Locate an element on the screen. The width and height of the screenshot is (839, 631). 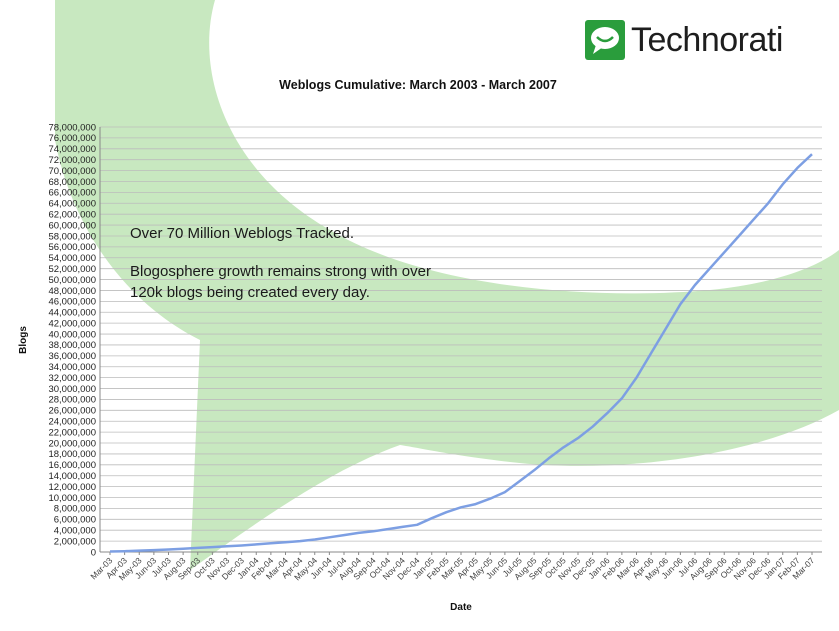
technorati-logo: Technorati is located at coordinates (684, 40).